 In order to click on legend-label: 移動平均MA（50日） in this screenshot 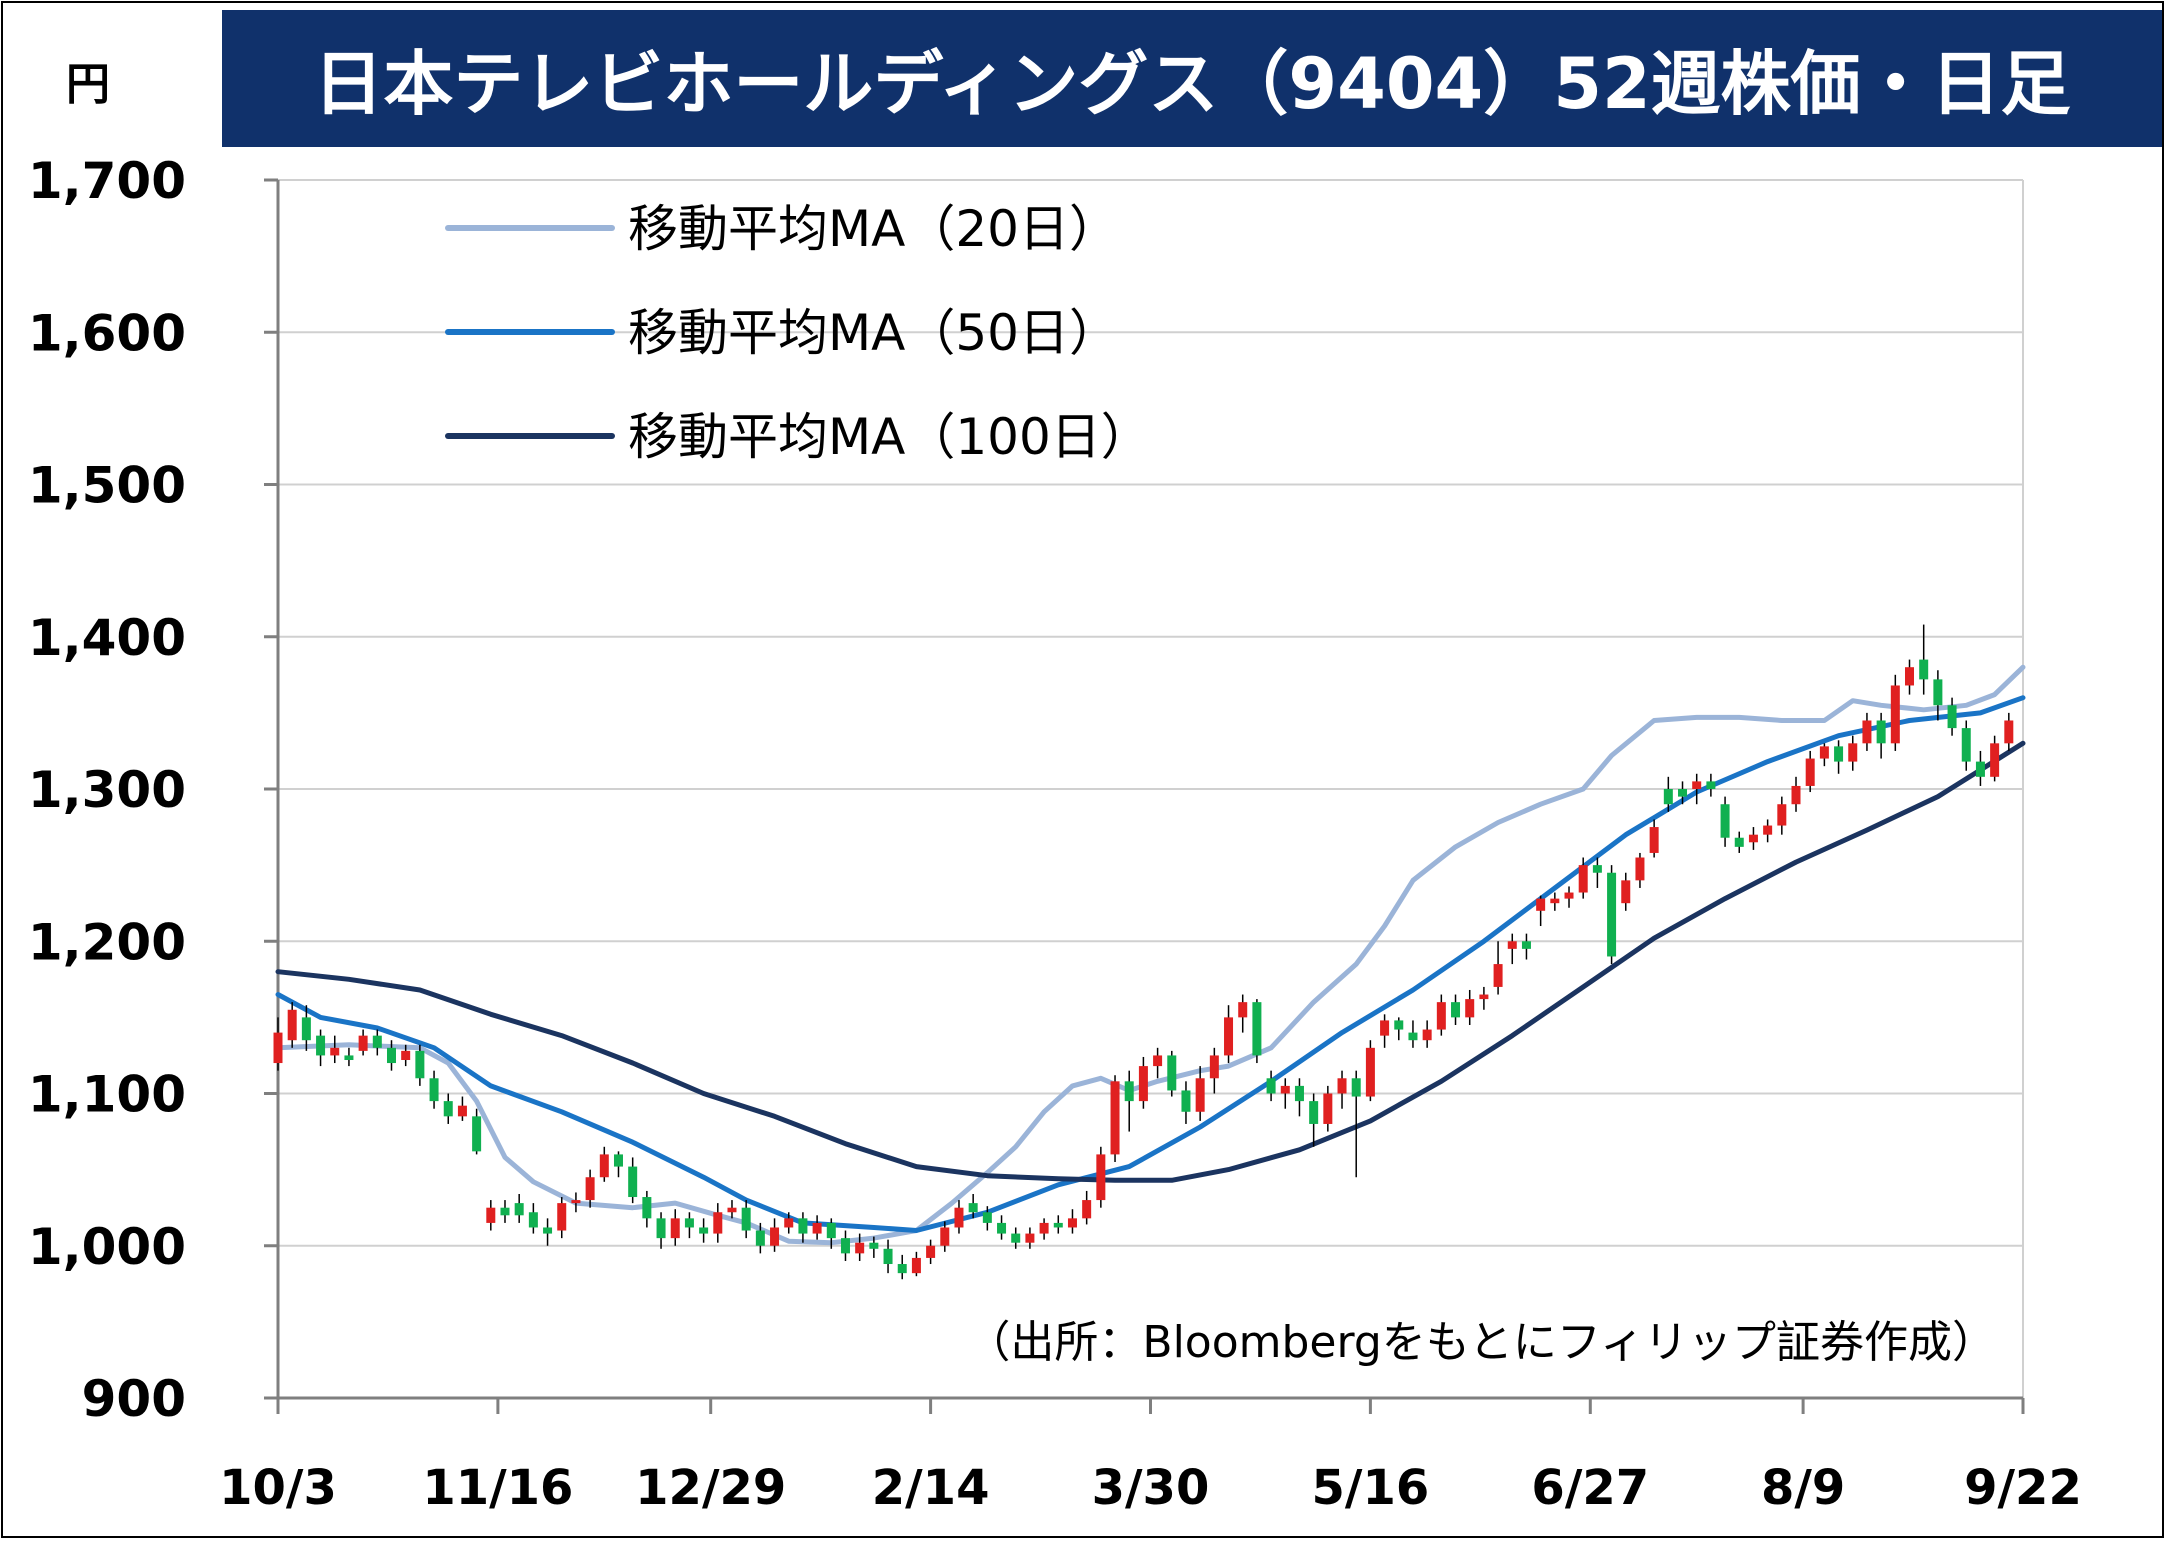, I will do `click(873, 333)`.